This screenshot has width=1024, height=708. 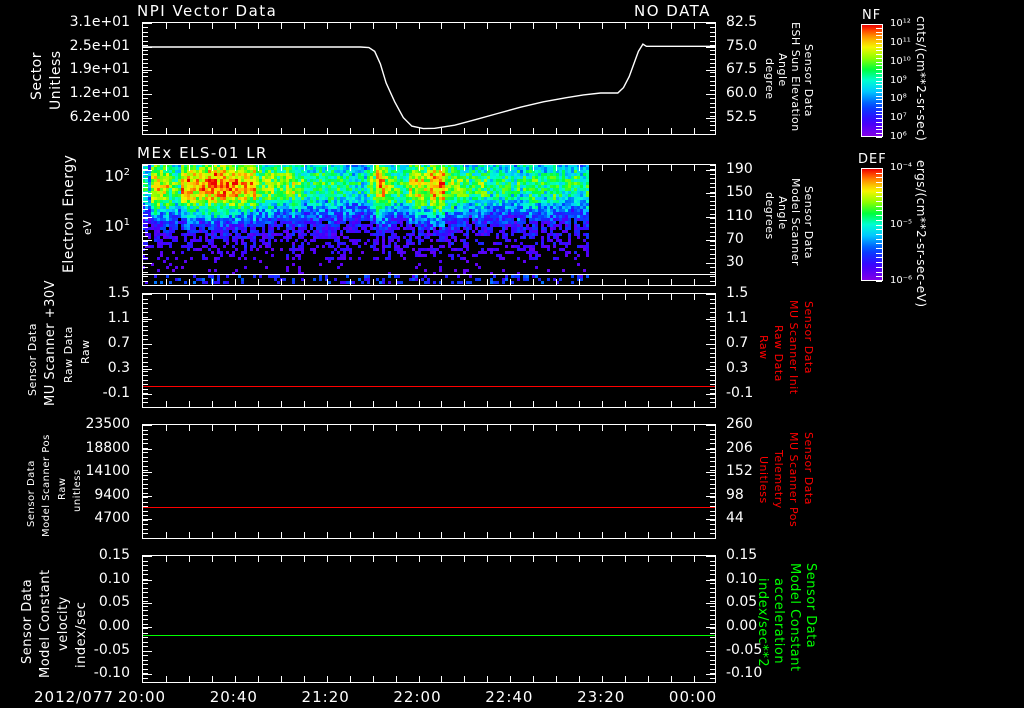 What do you see at coordinates (872, 159) in the screenshot?
I see `def-colorbar-title: DEF` at bounding box center [872, 159].